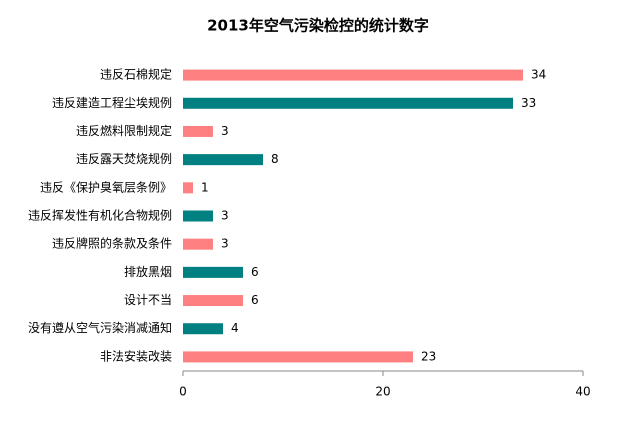 The width and height of the screenshot is (642, 446). What do you see at coordinates (205, 187) in the screenshot?
I see `data-label: 1` at bounding box center [205, 187].